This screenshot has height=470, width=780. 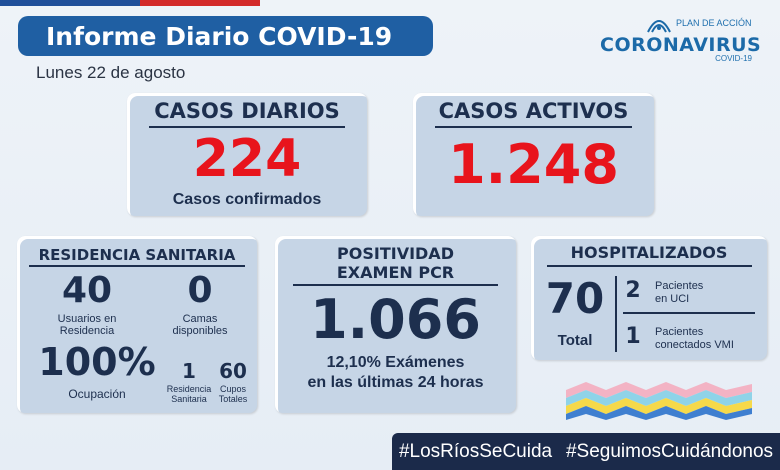 I want to click on residencia-count-label-1: Residencia, so click(x=189, y=389).